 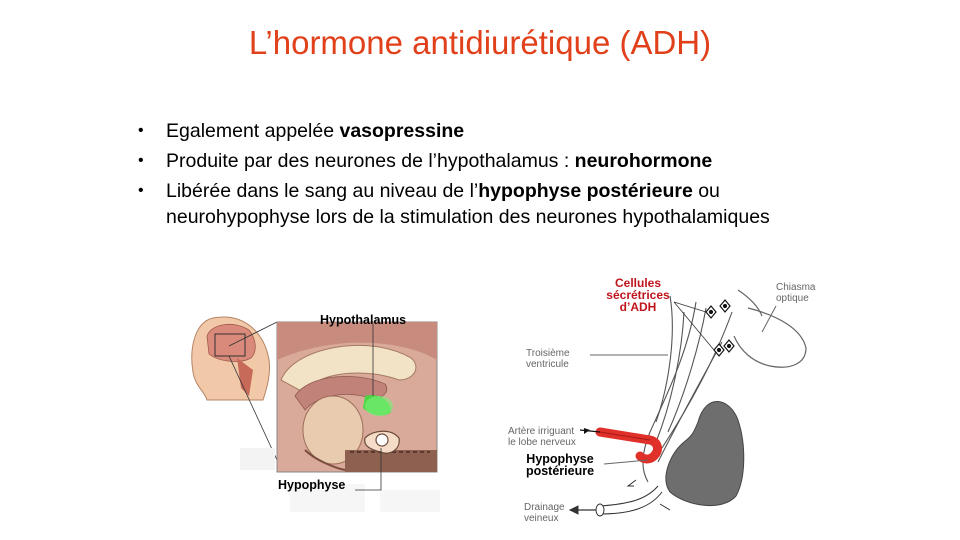 I want to click on label-drainage-veineux: Drainage veineux, so click(x=544, y=513).